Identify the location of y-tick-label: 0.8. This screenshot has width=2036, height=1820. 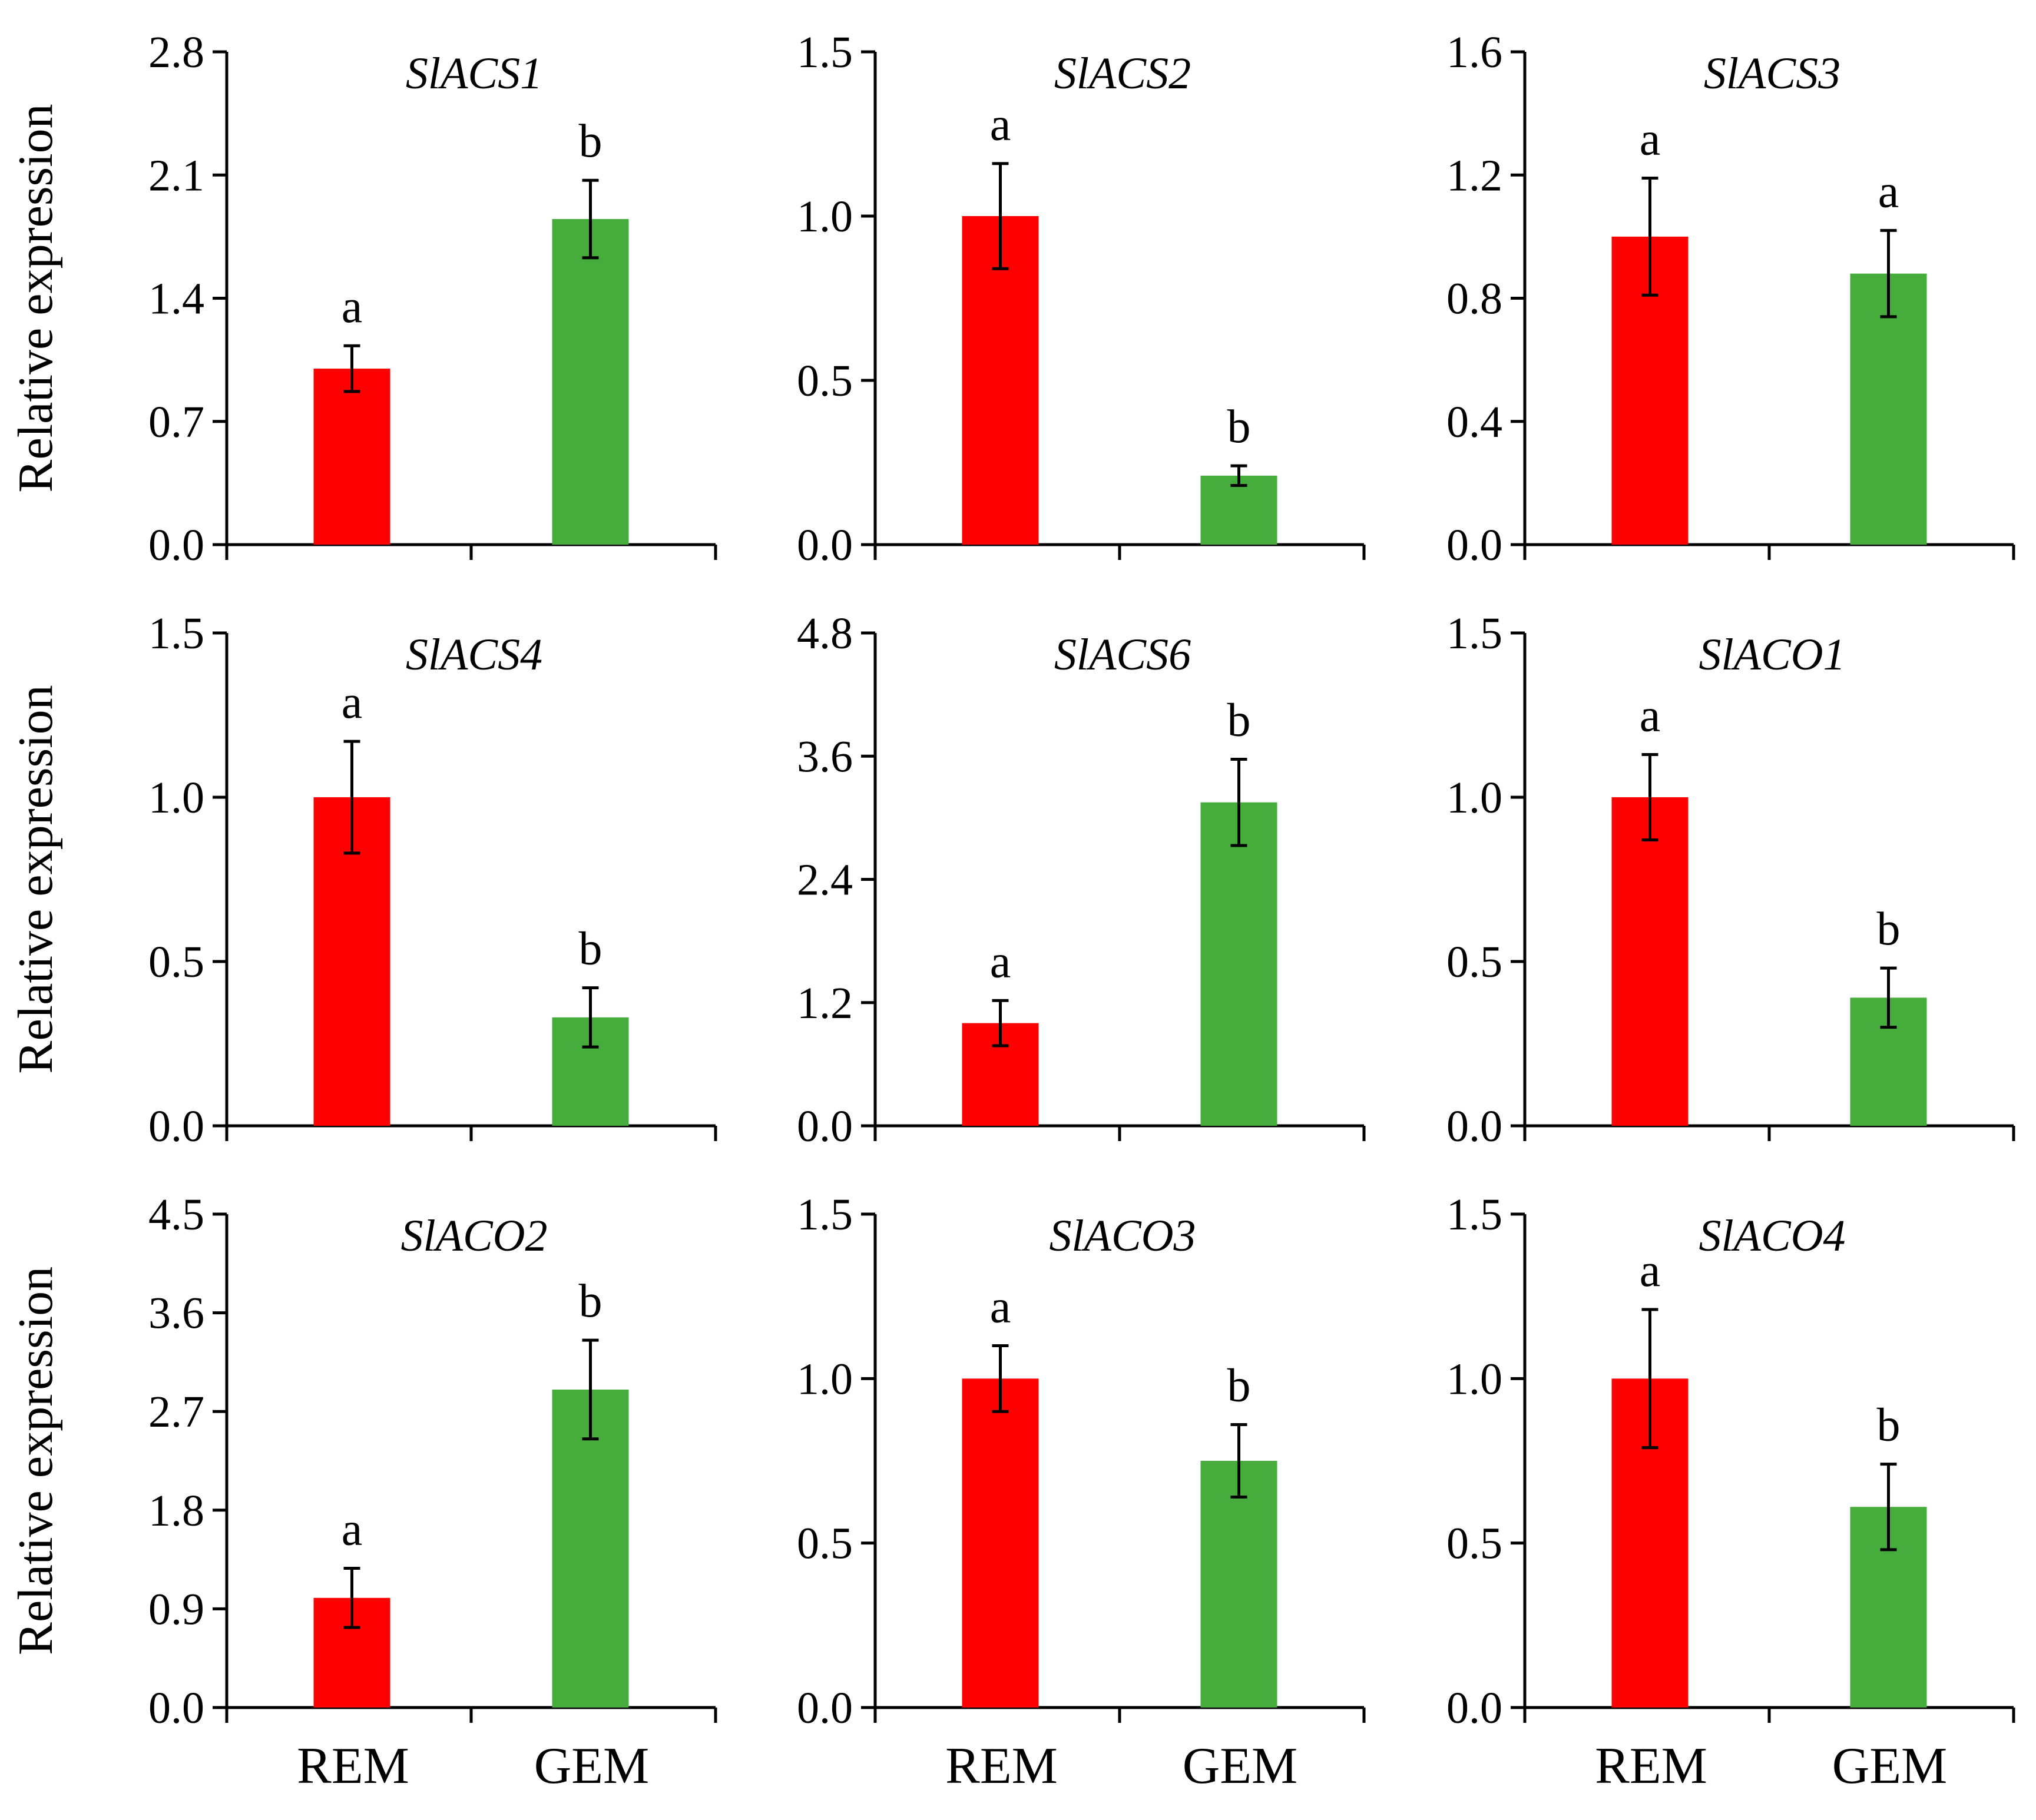
(1474, 299).